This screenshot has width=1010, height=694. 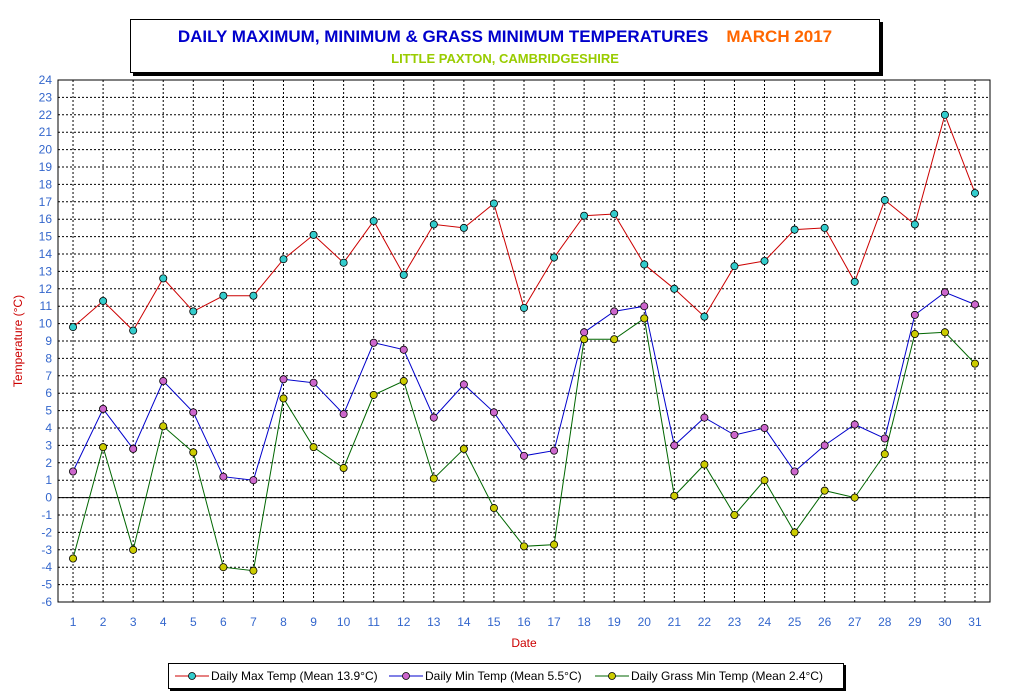 What do you see at coordinates (765, 622) in the screenshot?
I see `x-tick-label: 24` at bounding box center [765, 622].